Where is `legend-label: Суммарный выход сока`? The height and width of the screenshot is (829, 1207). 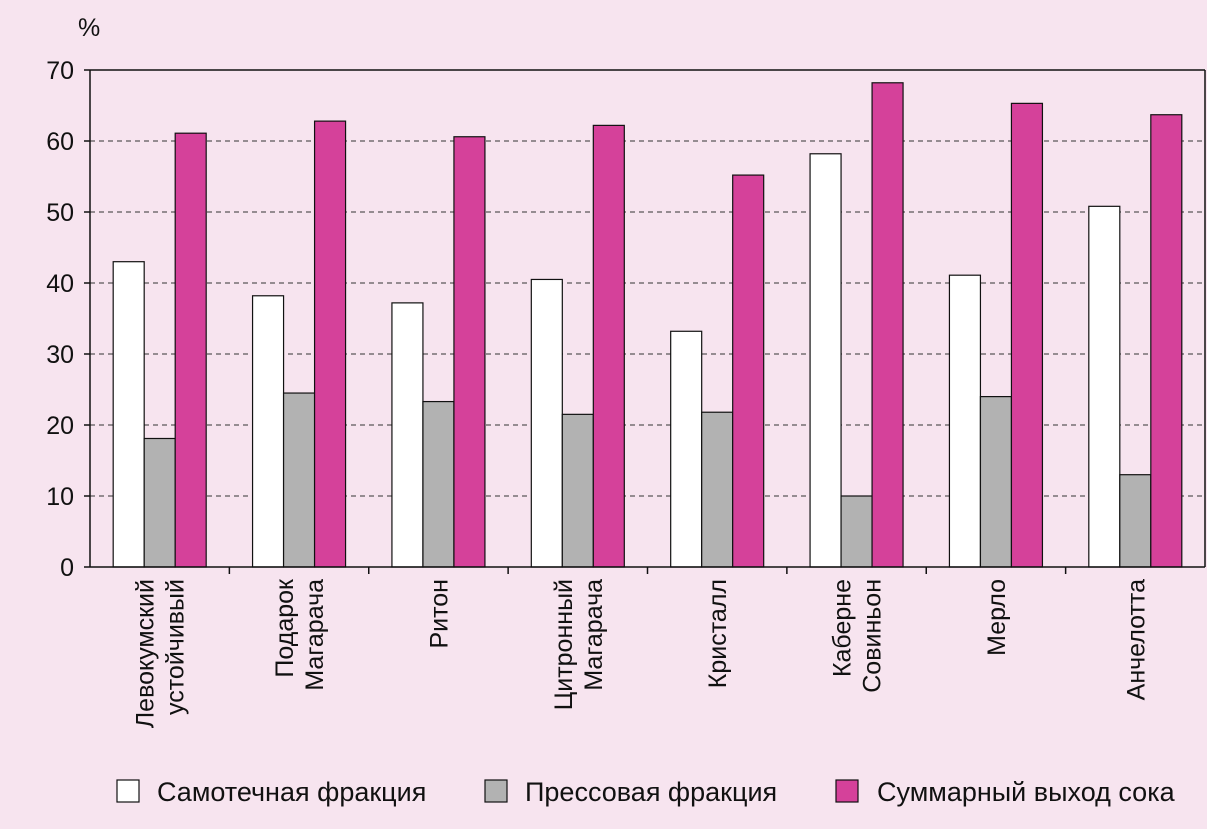 legend-label: Суммарный выход сока is located at coordinates (1026, 792).